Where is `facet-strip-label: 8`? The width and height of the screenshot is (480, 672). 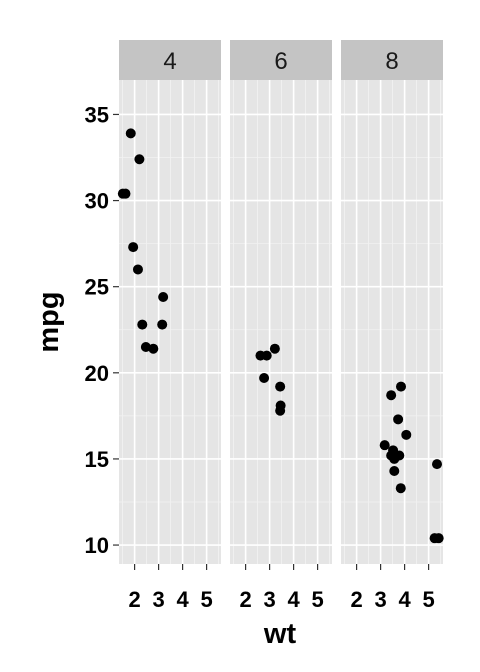
facet-strip-label: 8 is located at coordinates (391, 61).